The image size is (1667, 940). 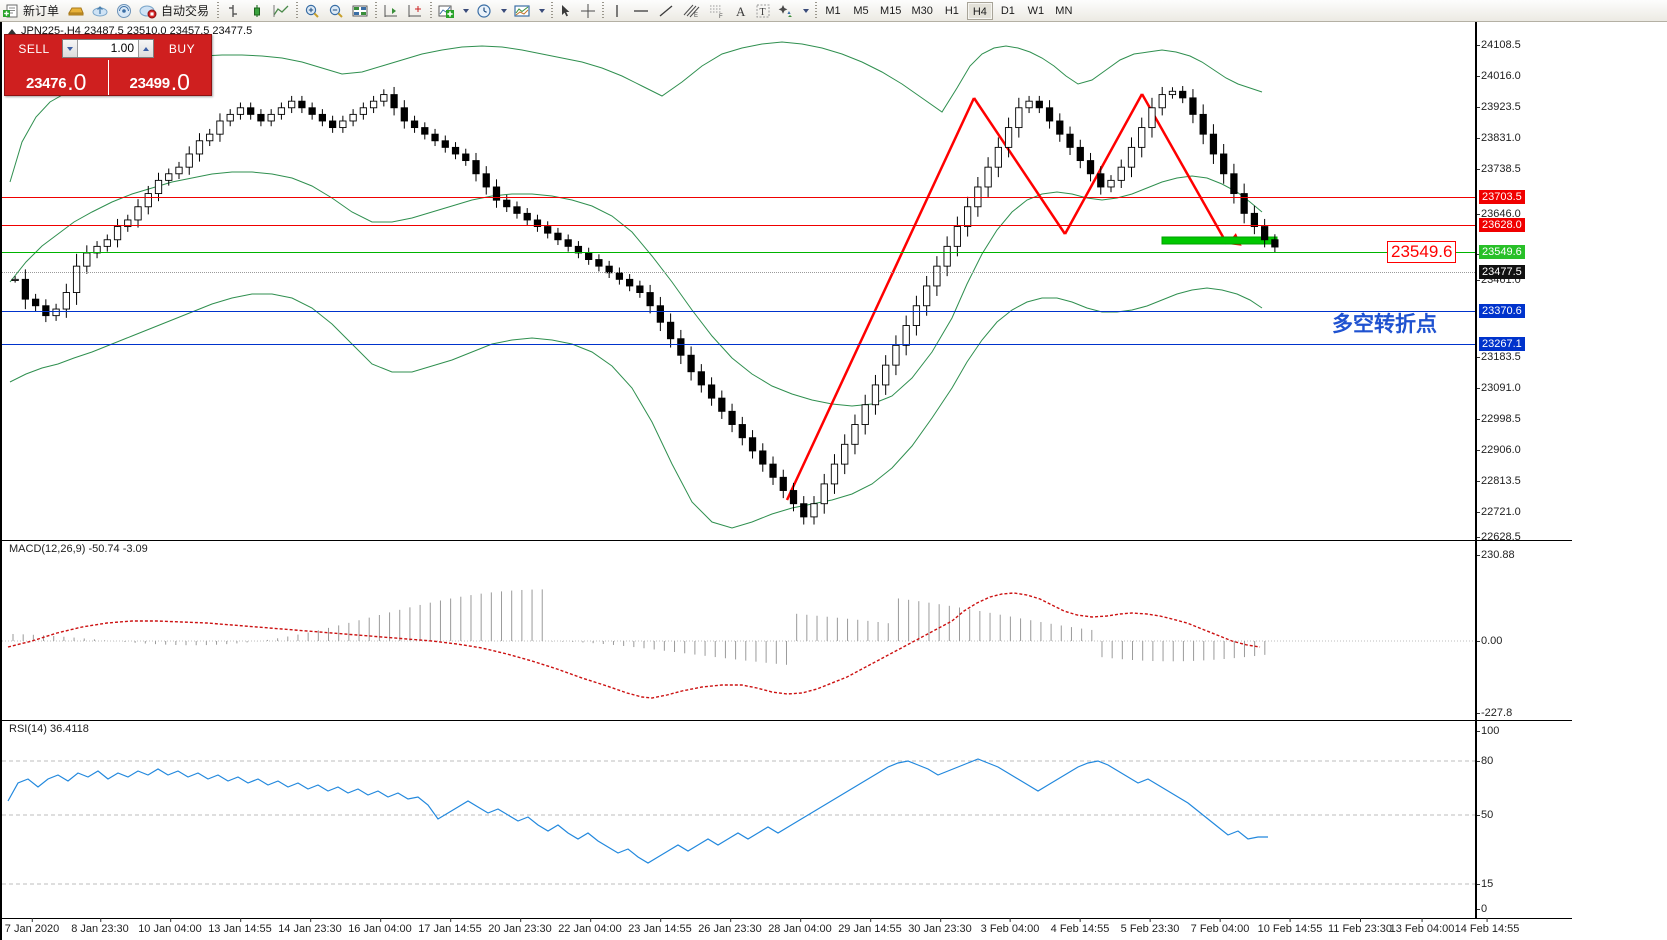 I want to click on candlestick-chart-button, so click(x=257, y=11).